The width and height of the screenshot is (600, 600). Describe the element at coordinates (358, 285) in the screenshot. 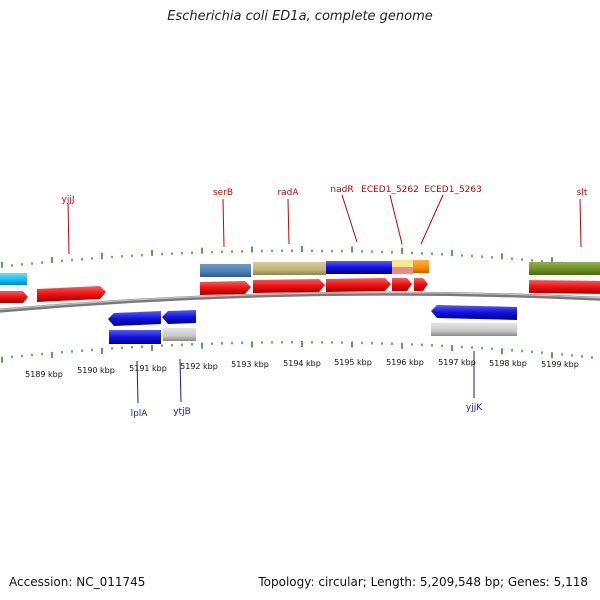

I see `gene-arrow-nadR` at that location.